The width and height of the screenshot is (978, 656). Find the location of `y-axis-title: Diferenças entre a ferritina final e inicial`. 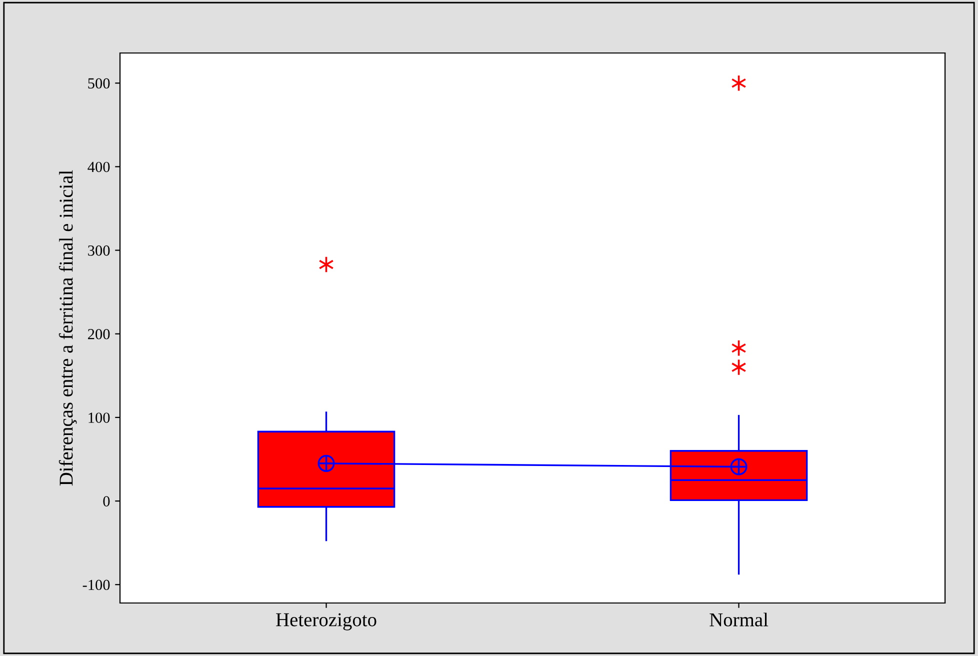

y-axis-title: Diferenças entre a ferritina final e inicial is located at coordinates (67, 328).